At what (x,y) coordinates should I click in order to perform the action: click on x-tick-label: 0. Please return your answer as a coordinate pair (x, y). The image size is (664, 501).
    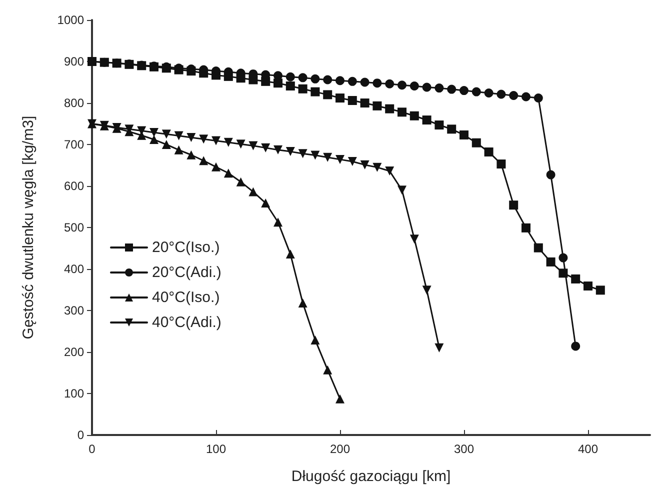
    Looking at the image, I should click on (92, 449).